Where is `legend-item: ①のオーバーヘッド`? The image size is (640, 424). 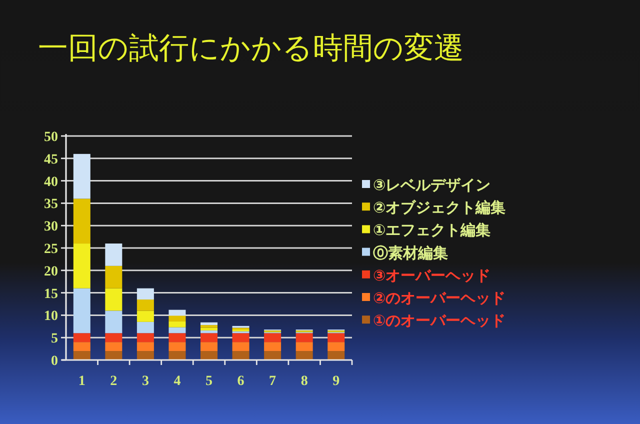 legend-item: ①のオーバーヘッド is located at coordinates (434, 321).